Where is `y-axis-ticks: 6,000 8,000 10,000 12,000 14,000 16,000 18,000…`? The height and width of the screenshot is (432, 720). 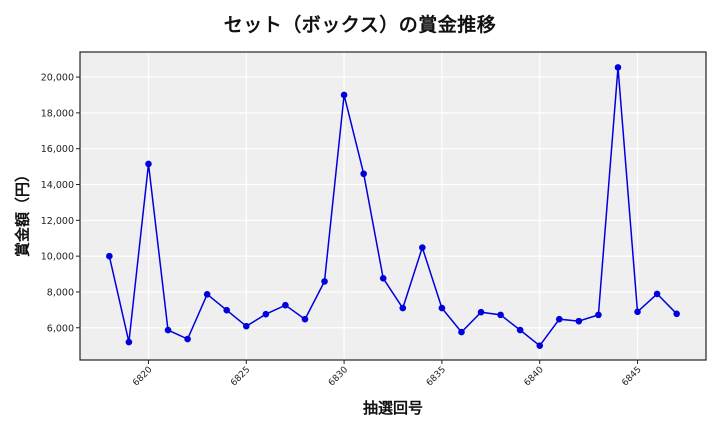 y-axis-ticks: 6,000 8,000 10,000 12,000 14,000 16,000 18,000… is located at coordinates (60, 203).